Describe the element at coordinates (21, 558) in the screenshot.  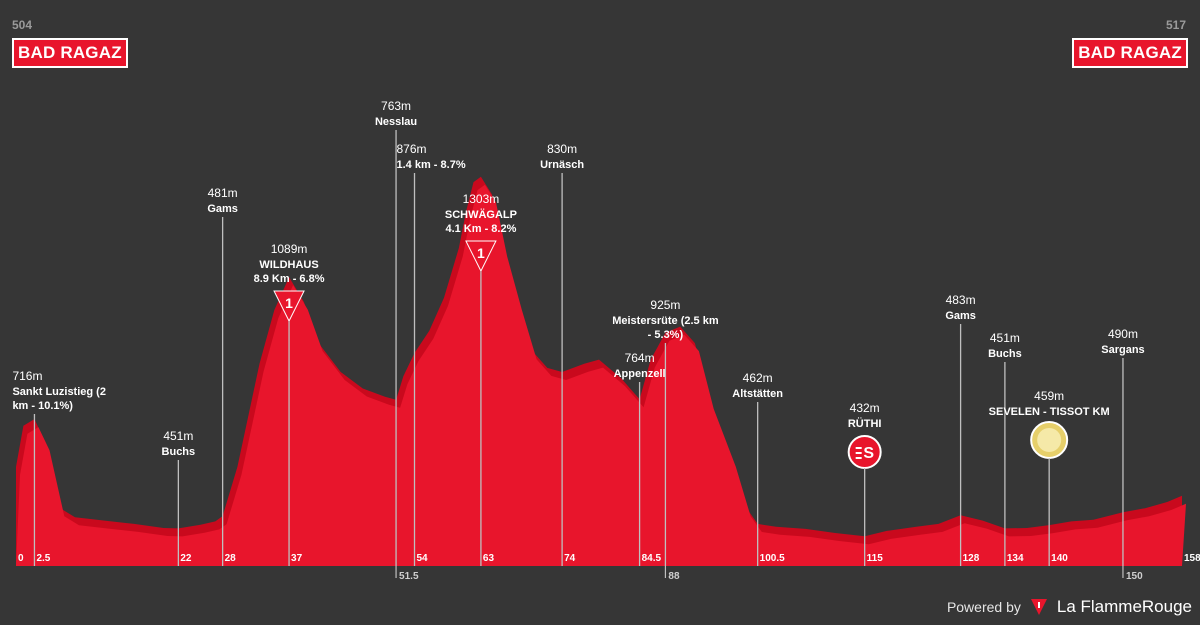
I see `km-label: 0` at that location.